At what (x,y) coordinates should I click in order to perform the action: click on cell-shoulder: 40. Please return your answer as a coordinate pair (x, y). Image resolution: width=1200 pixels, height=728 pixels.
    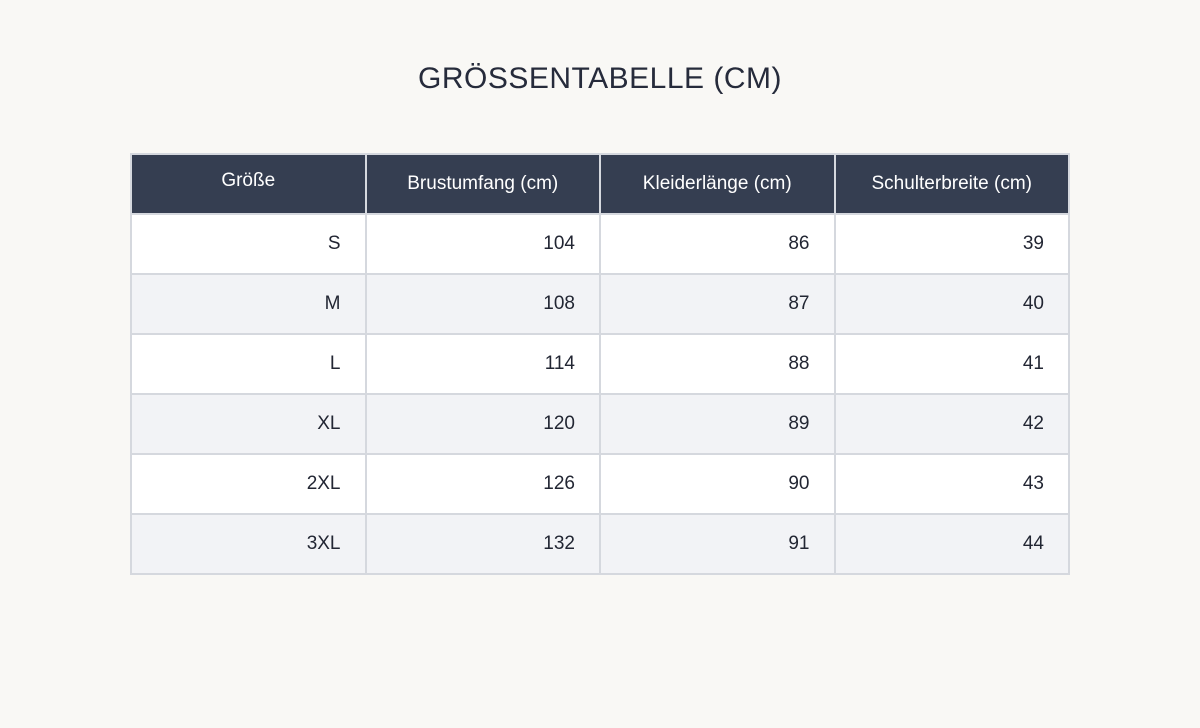
    Looking at the image, I should click on (951, 304).